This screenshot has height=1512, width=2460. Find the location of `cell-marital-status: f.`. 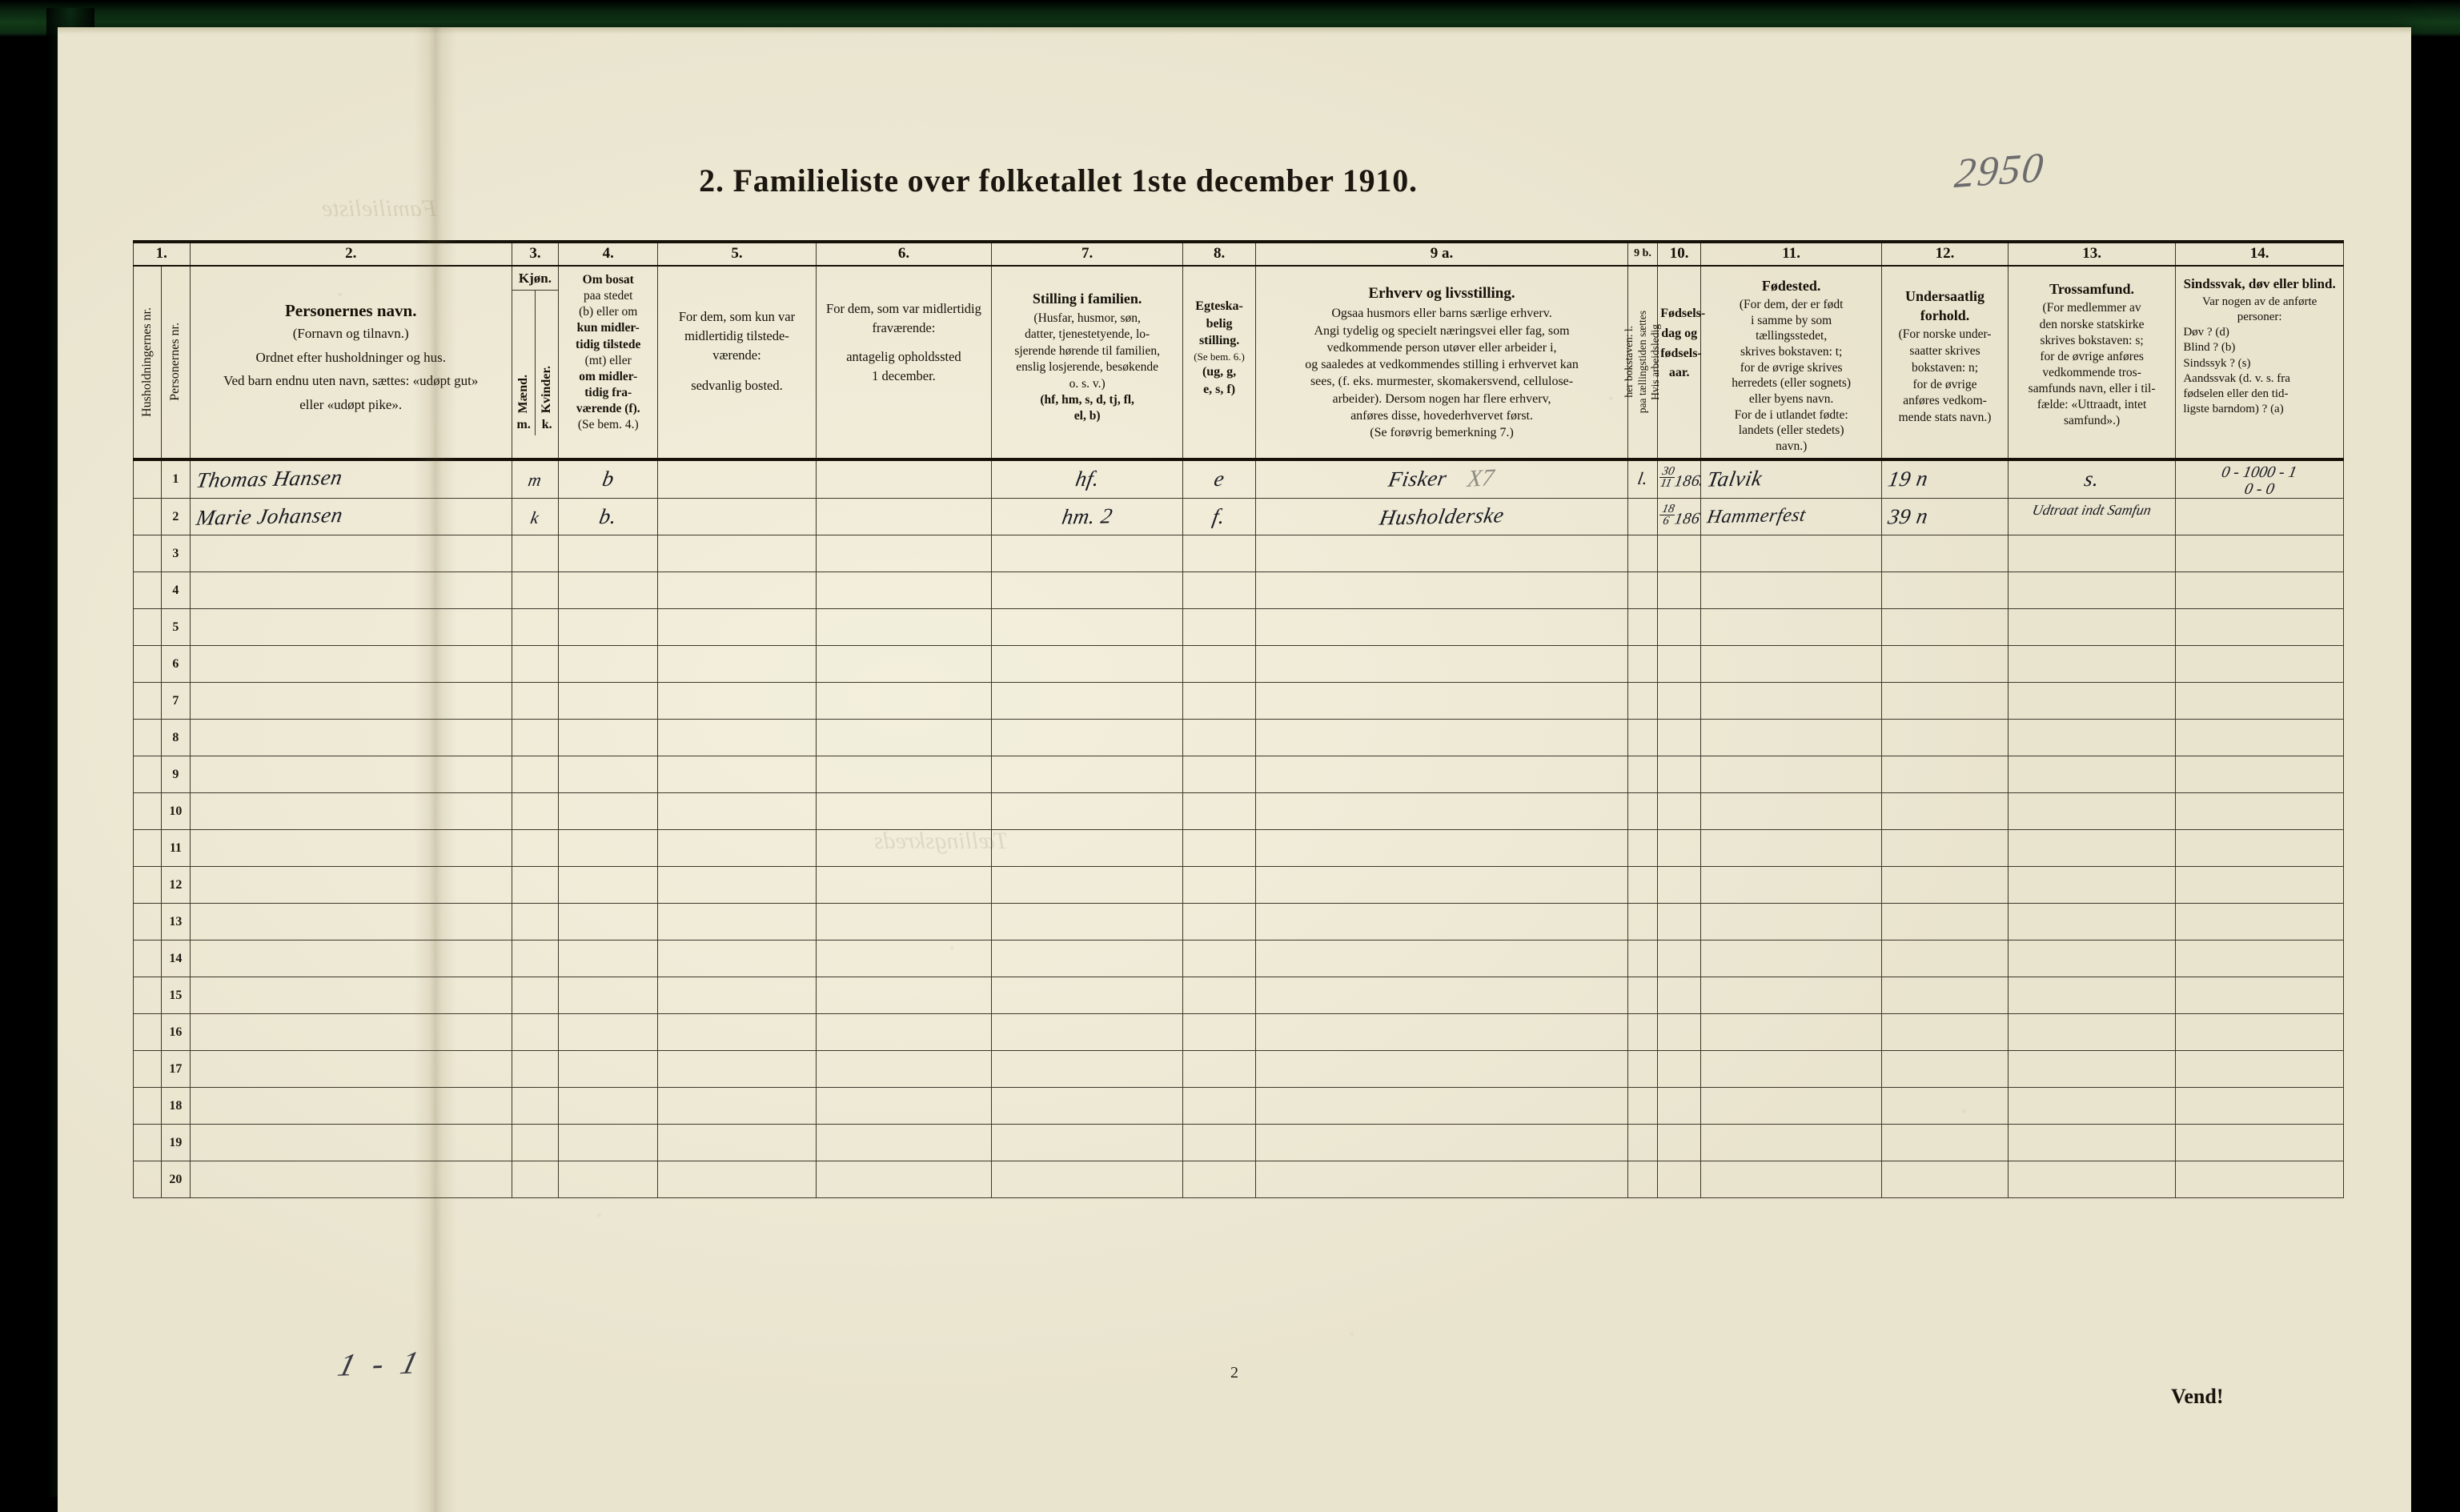

cell-marital-status: f. is located at coordinates (1219, 516).